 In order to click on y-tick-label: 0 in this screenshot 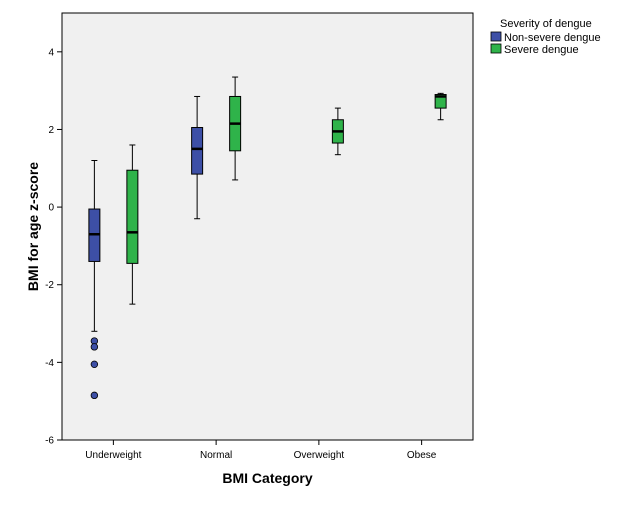, I will do `click(51, 208)`.